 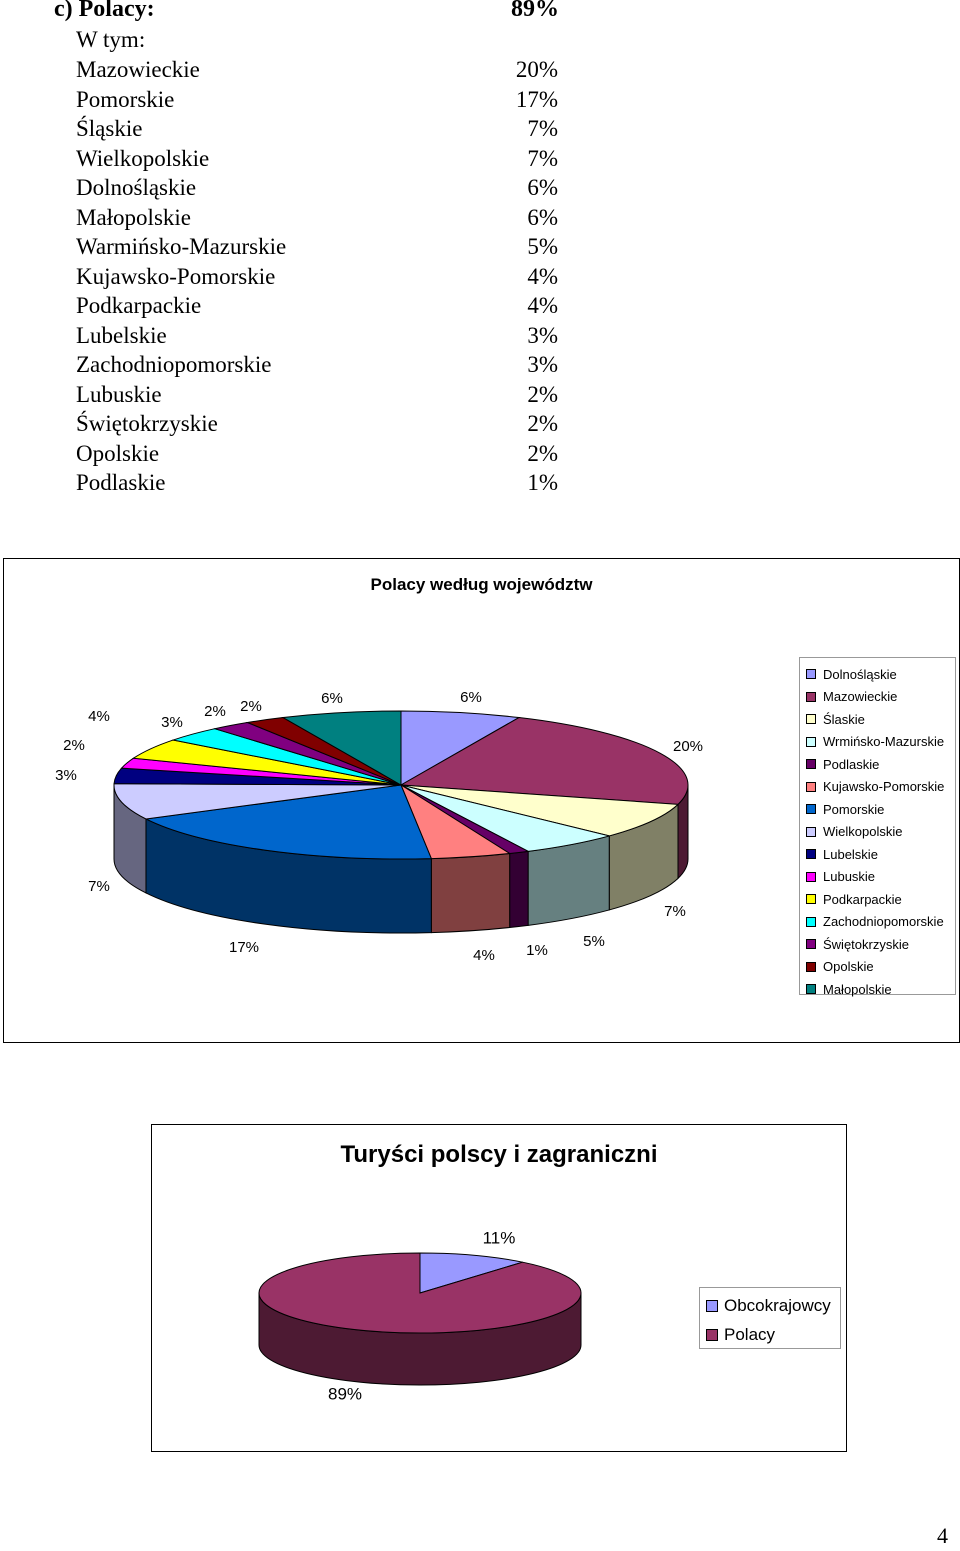 What do you see at coordinates (121, 335) in the screenshot?
I see `stat-name: Lubelskie` at bounding box center [121, 335].